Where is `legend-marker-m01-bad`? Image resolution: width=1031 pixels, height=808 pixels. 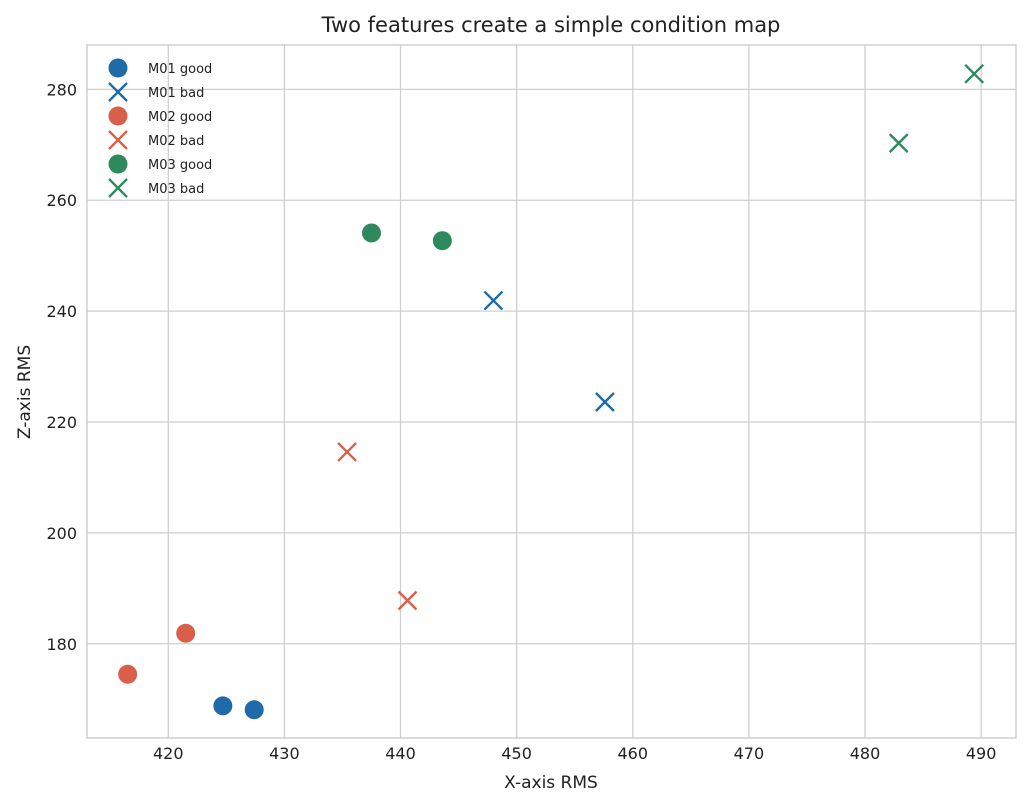 legend-marker-m01-bad is located at coordinates (118, 92).